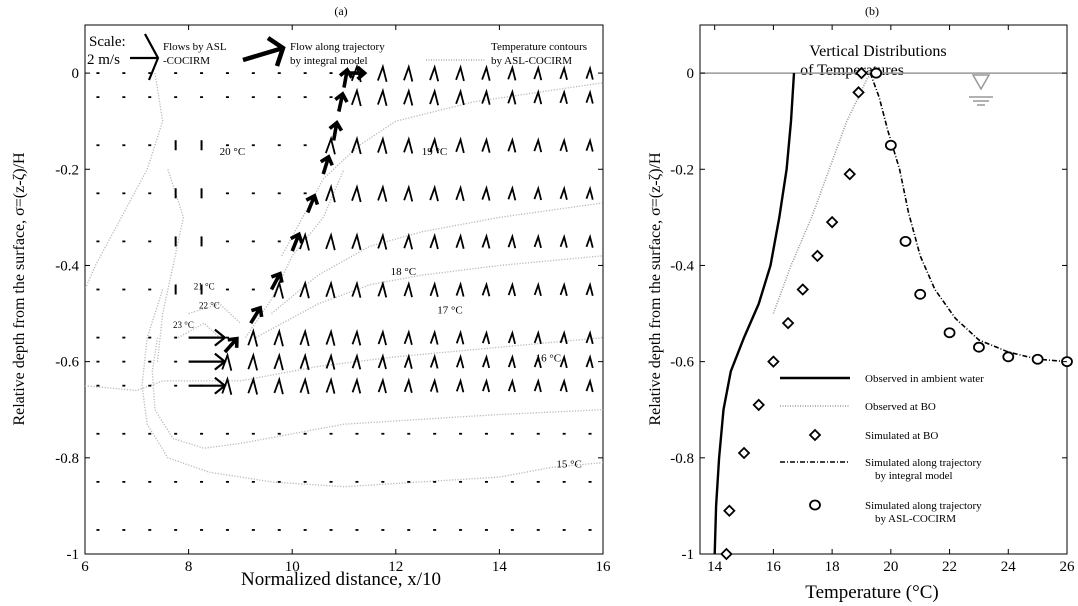 The height and width of the screenshot is (606, 1078). Describe the element at coordinates (292, 567) in the screenshot. I see `x-tick-label: 10` at that location.